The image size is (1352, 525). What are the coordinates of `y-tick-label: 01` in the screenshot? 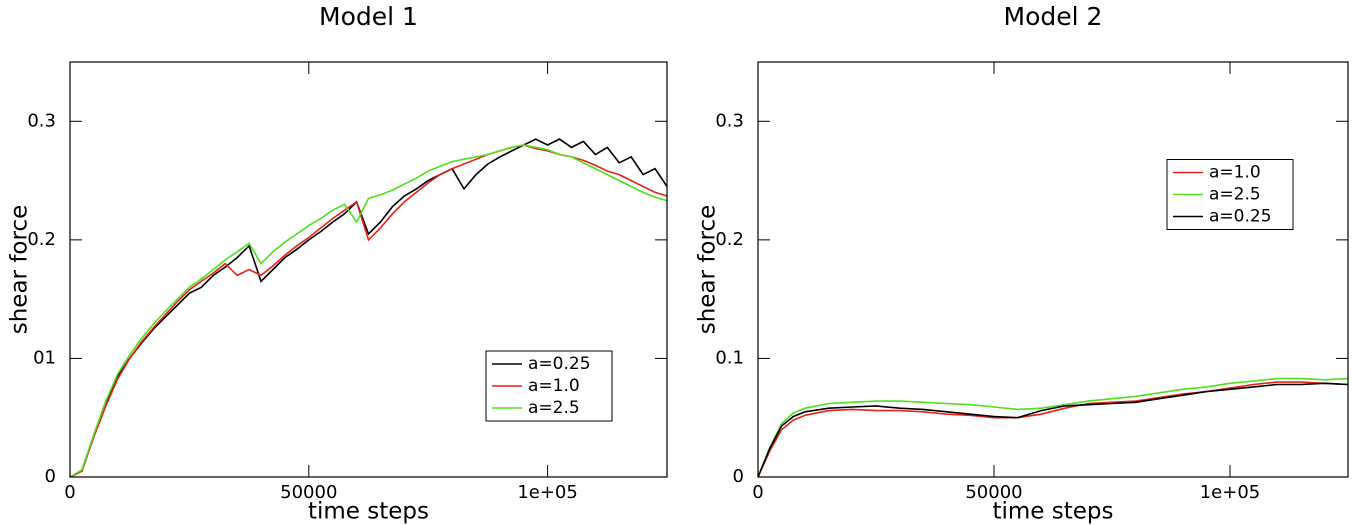 It's located at (44, 357).